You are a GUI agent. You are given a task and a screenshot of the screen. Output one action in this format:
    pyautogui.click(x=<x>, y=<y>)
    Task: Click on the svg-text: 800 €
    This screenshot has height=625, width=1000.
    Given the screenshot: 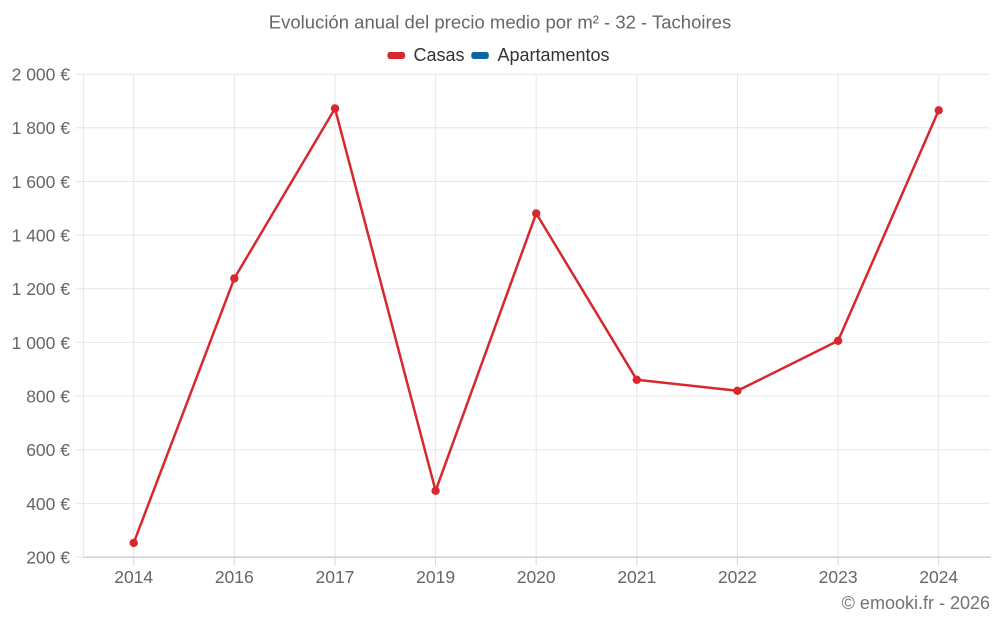 What is the action you would take?
    pyautogui.click(x=48, y=397)
    